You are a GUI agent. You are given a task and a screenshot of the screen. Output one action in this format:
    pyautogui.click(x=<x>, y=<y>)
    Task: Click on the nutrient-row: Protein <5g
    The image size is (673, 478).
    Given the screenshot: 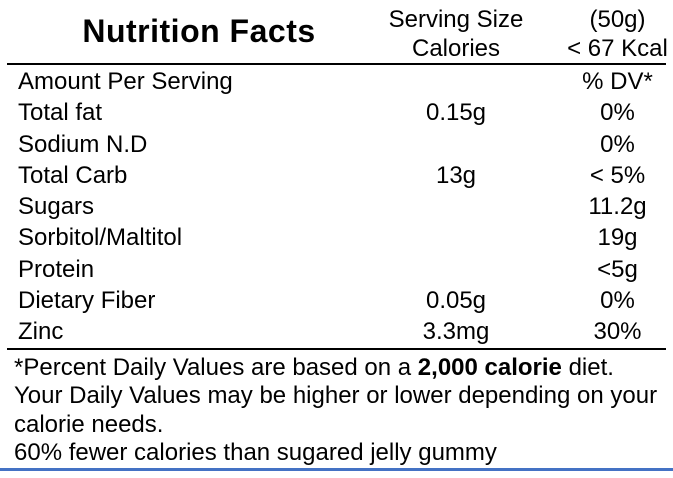 What is the action you would take?
    pyautogui.click(x=336, y=269)
    